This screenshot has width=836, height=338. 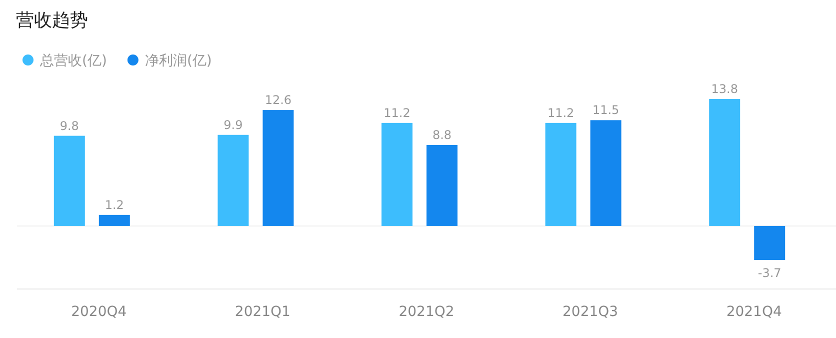 I want to click on data-label: 9.8, so click(x=69, y=125).